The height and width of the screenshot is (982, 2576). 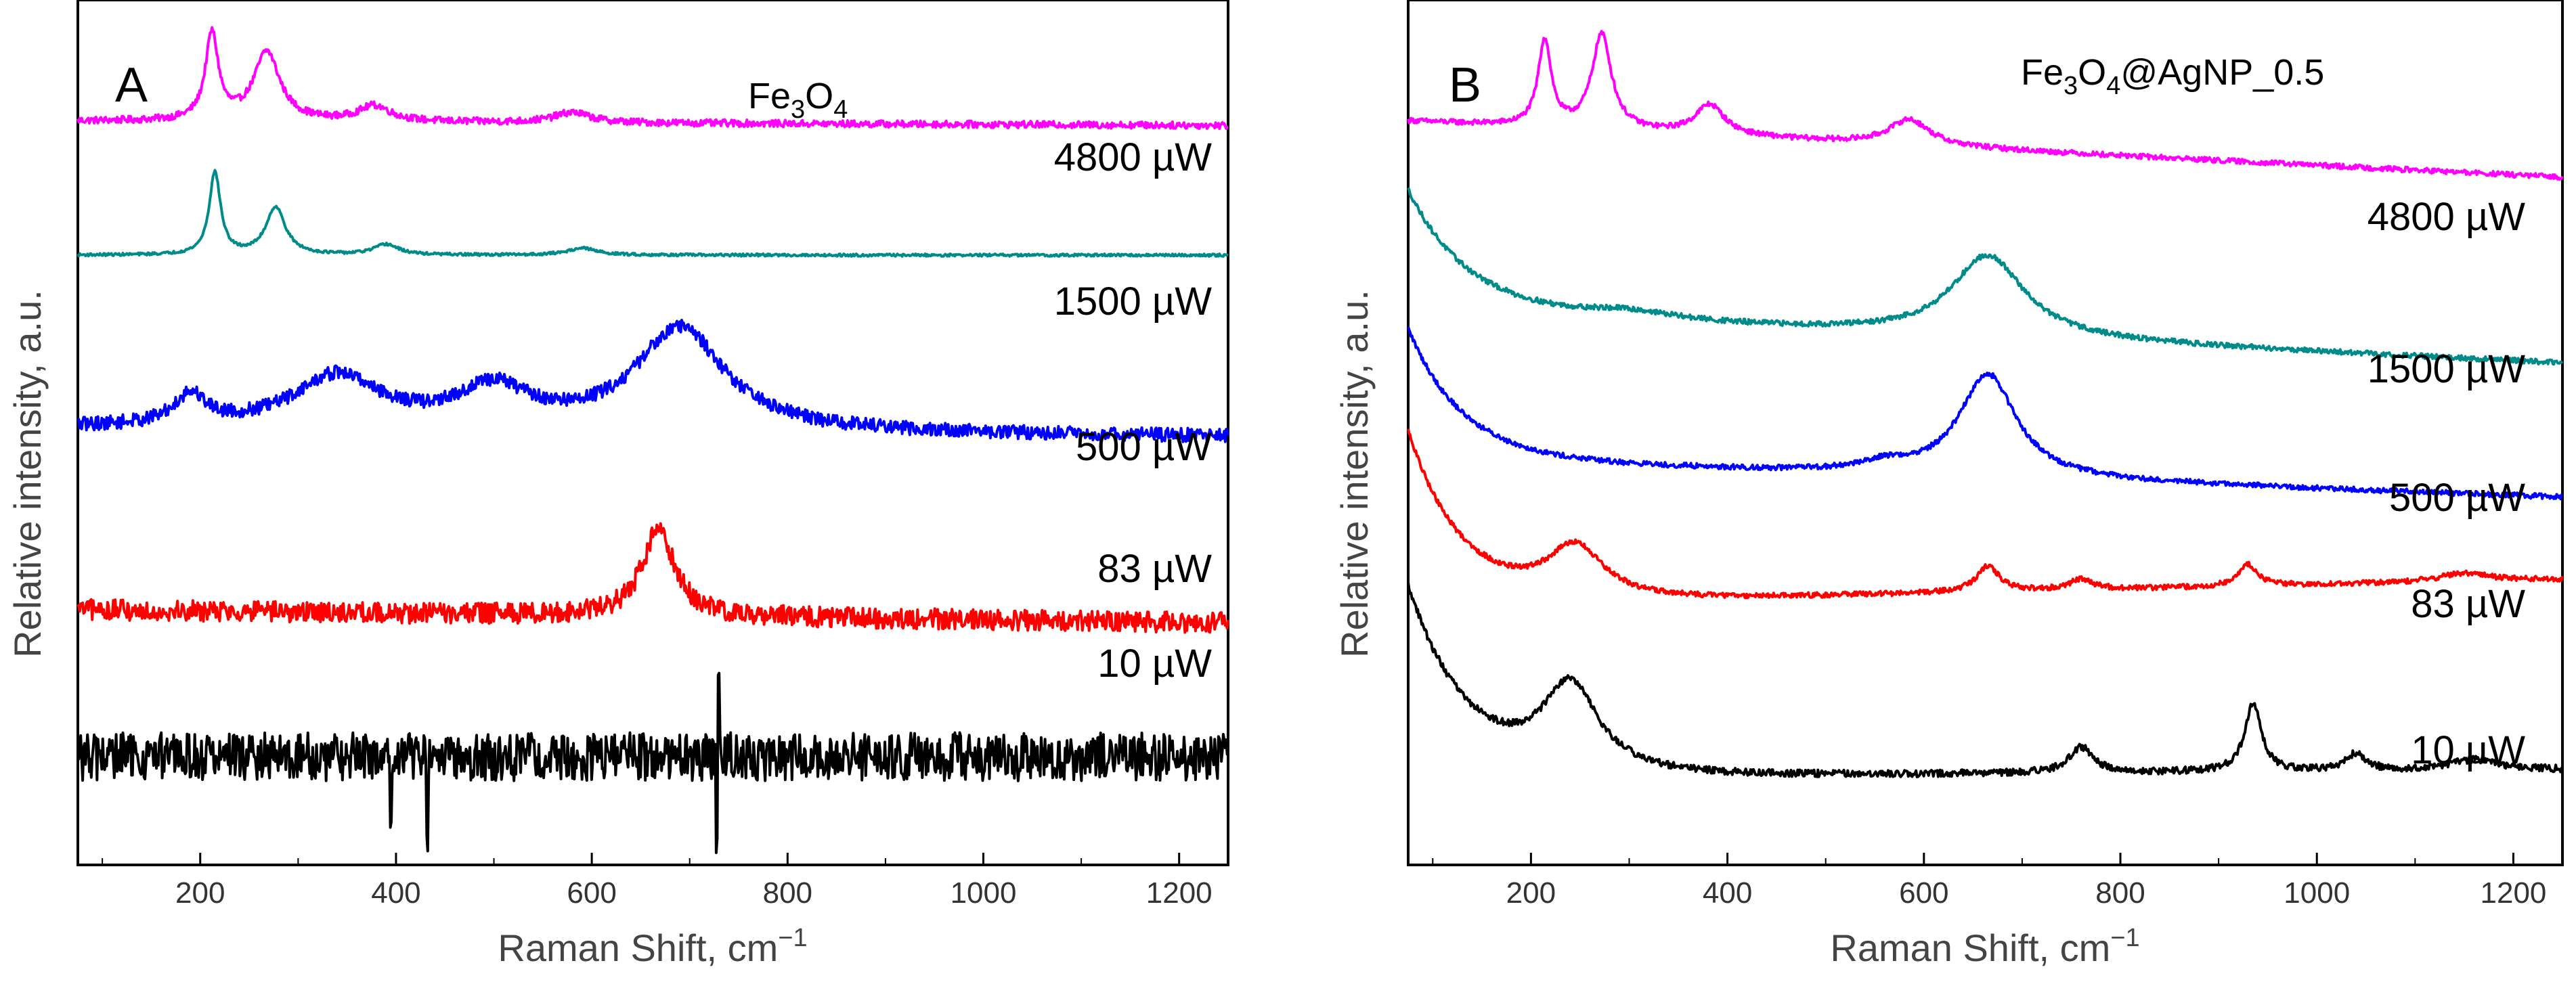 What do you see at coordinates (1984, 946) in the screenshot?
I see `panel-b-xlabel: Raman Shift, cm−1` at bounding box center [1984, 946].